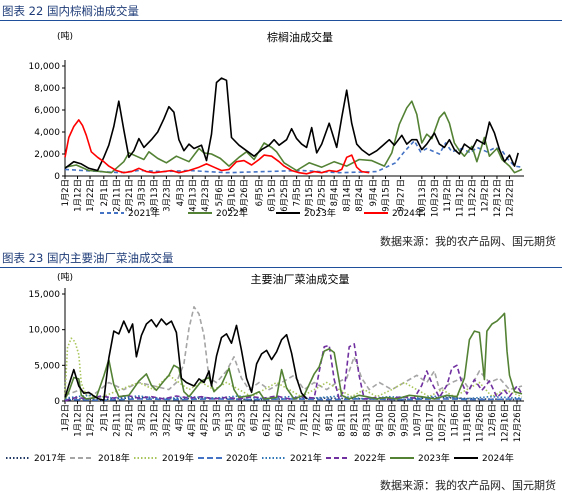 This screenshot has width=562, height=493. Describe the element at coordinates (392, 420) in the screenshot. I see `x-tick-label: 9月20日` at that location.